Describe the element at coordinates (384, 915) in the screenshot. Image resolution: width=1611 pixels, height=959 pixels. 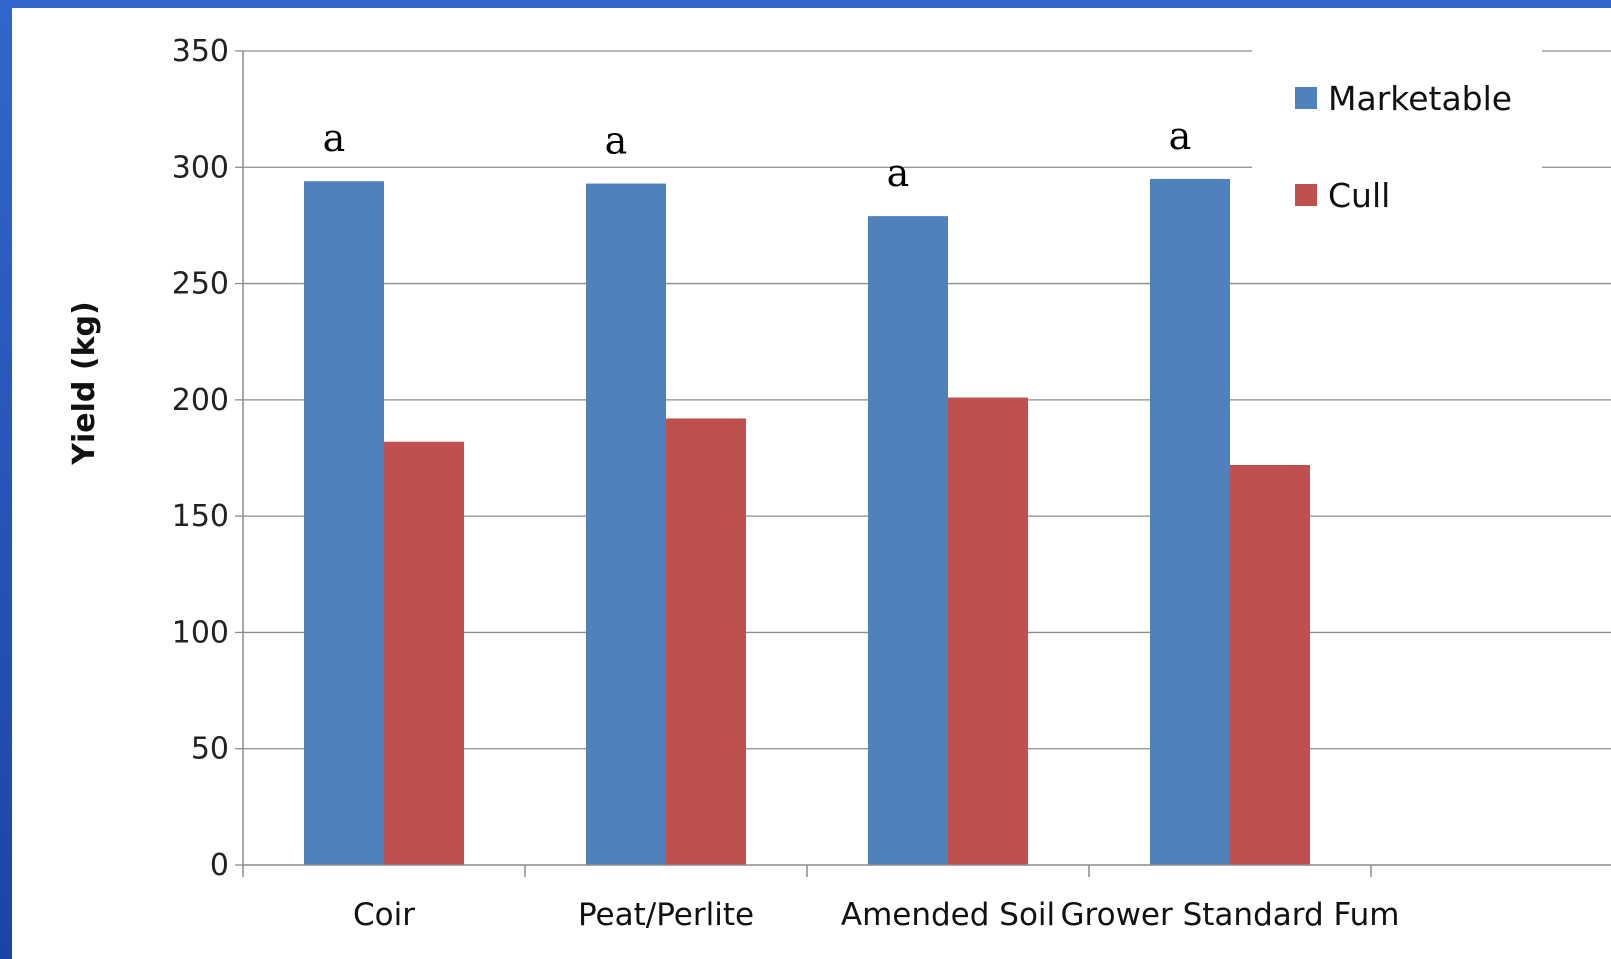
I see `x-category-label: Coir` at that location.